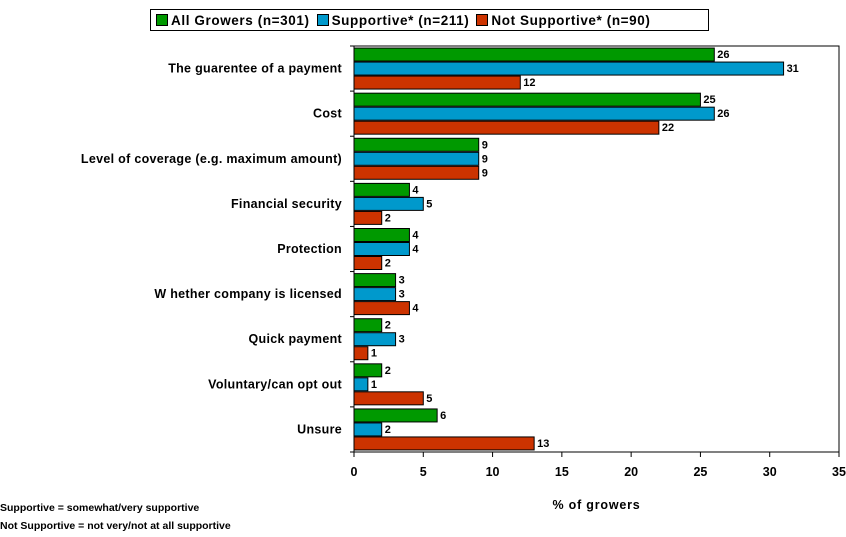 The width and height of the screenshot is (846, 537). I want to click on category-label: Financial security, so click(286, 204).